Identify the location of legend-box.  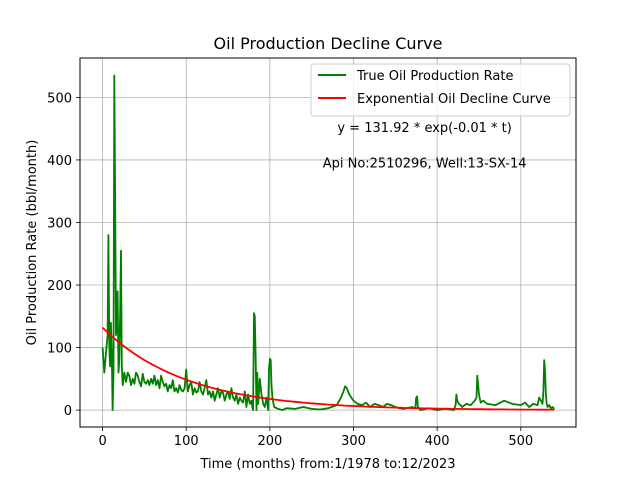
(440, 90).